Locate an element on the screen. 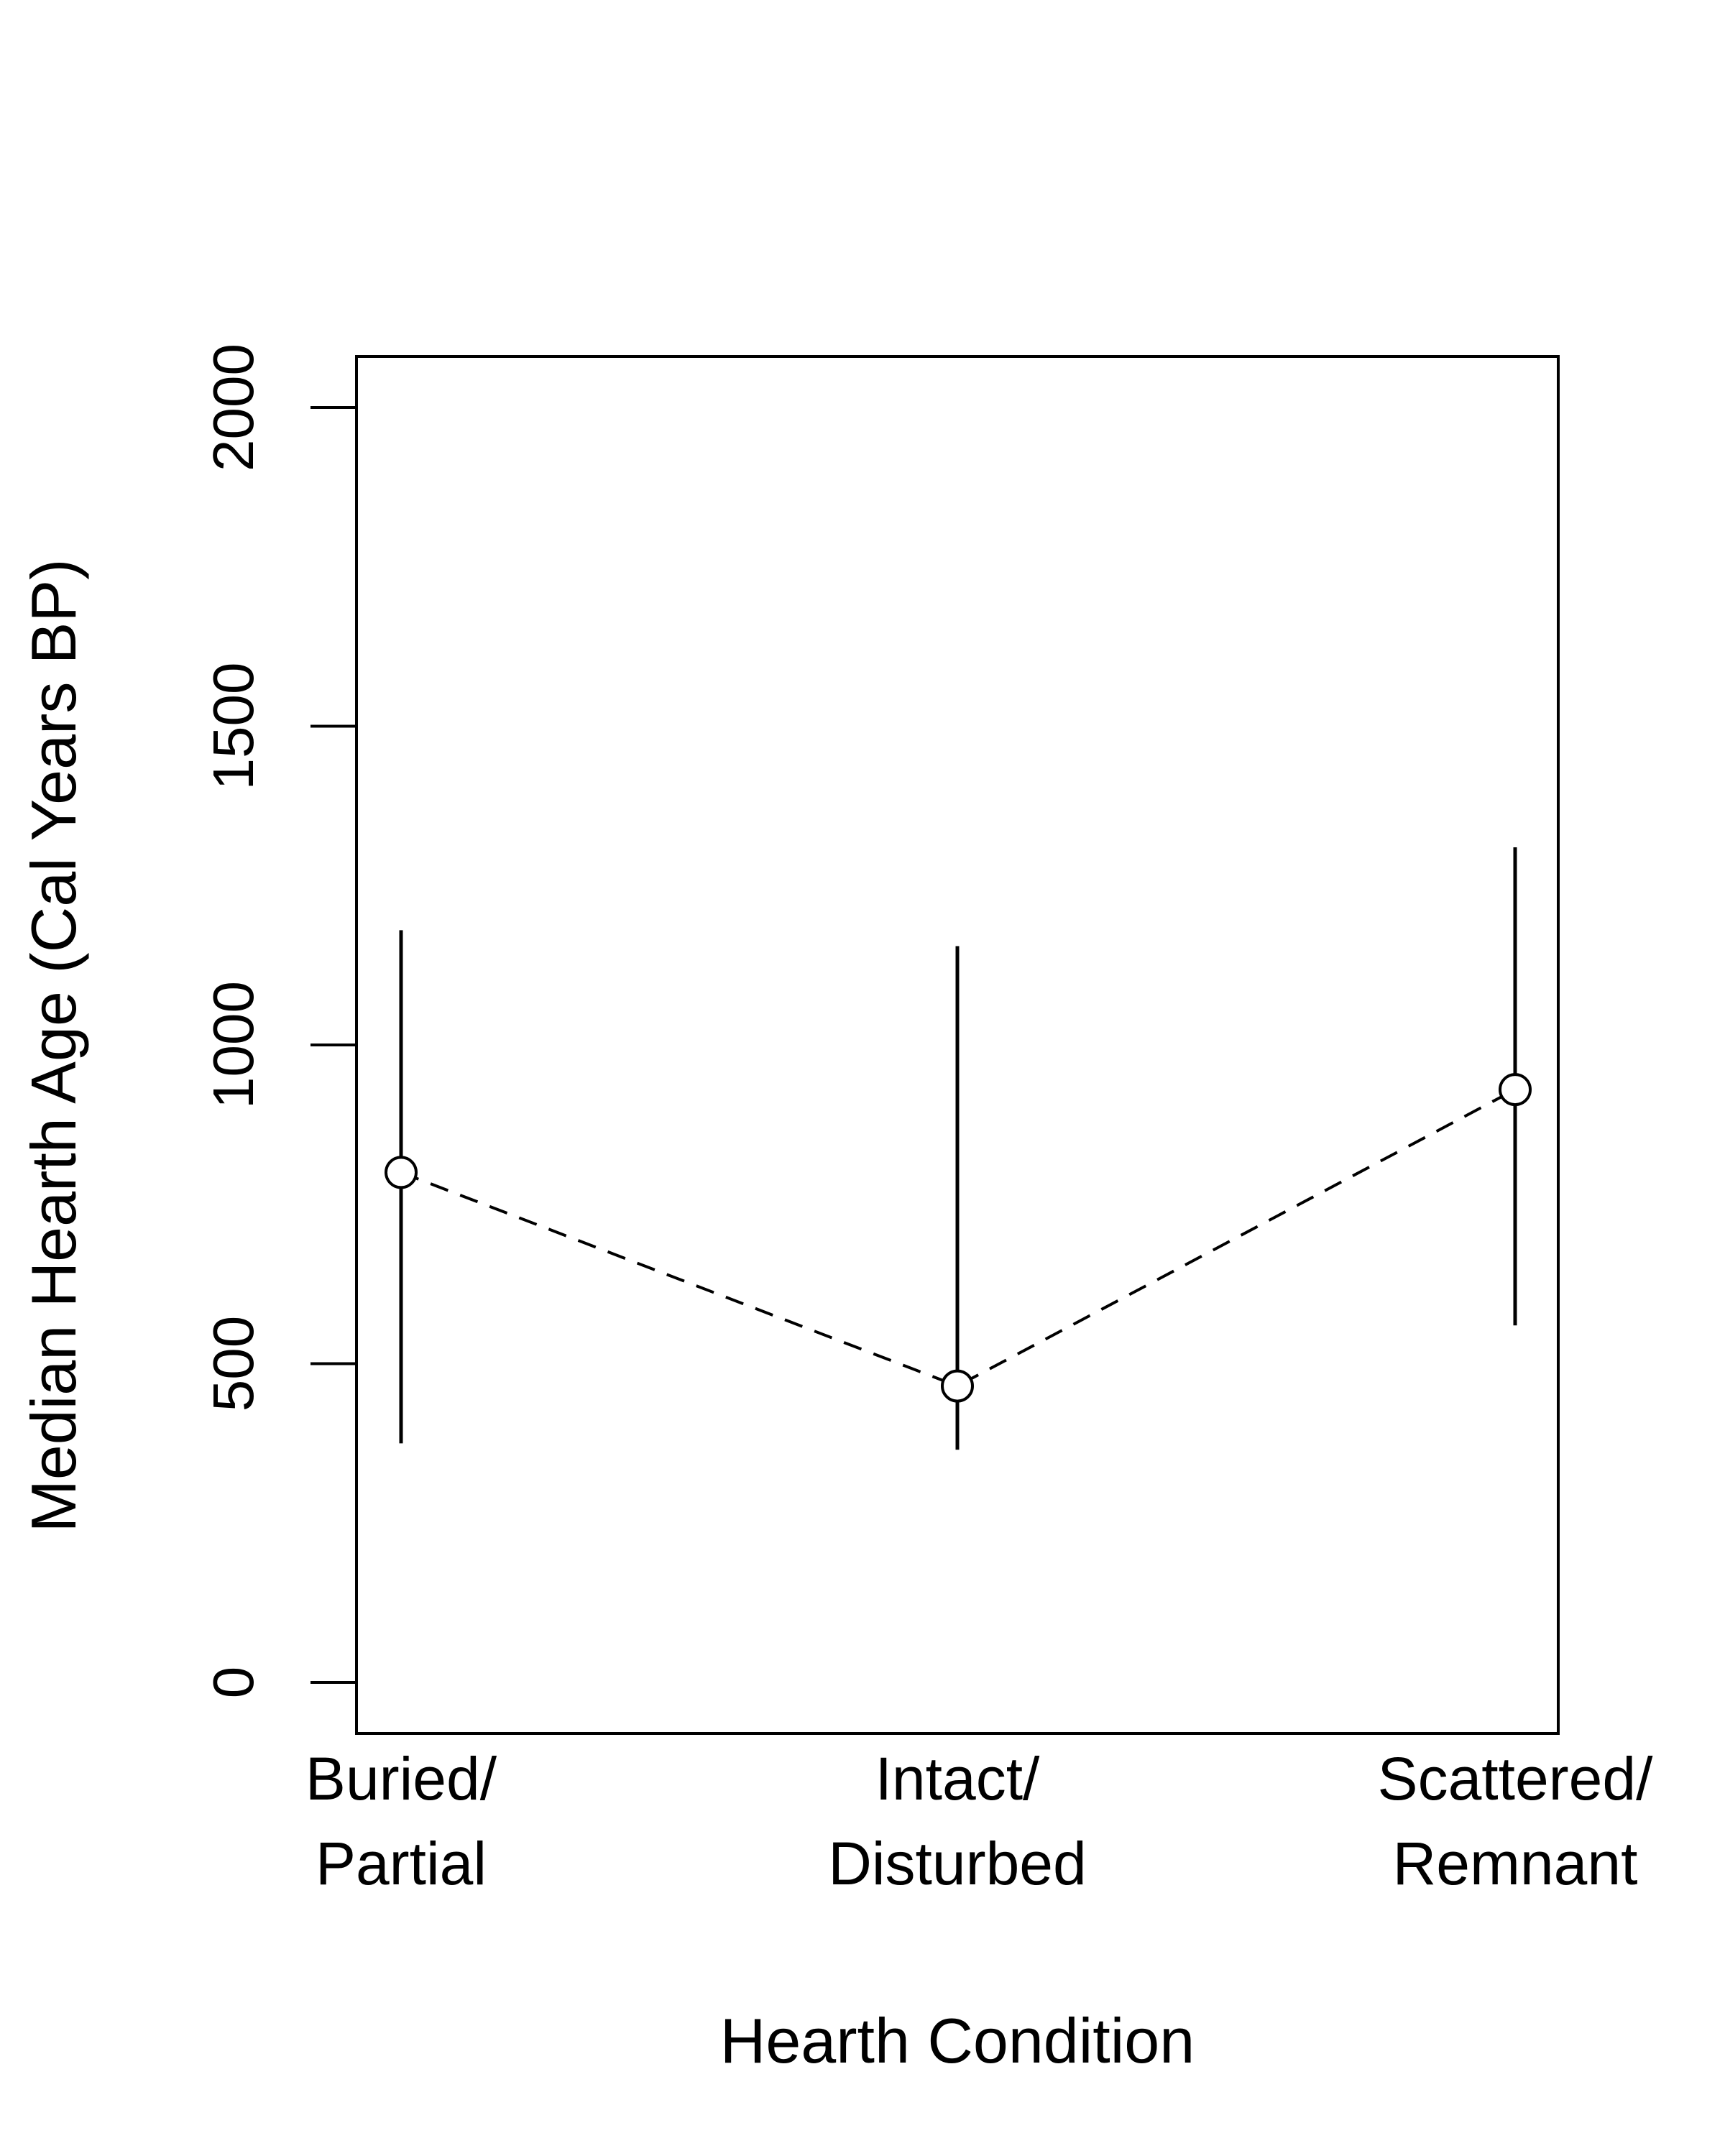 The height and width of the screenshot is (2156, 1725). x-tick-label: Buried/ is located at coordinates (401, 1778).